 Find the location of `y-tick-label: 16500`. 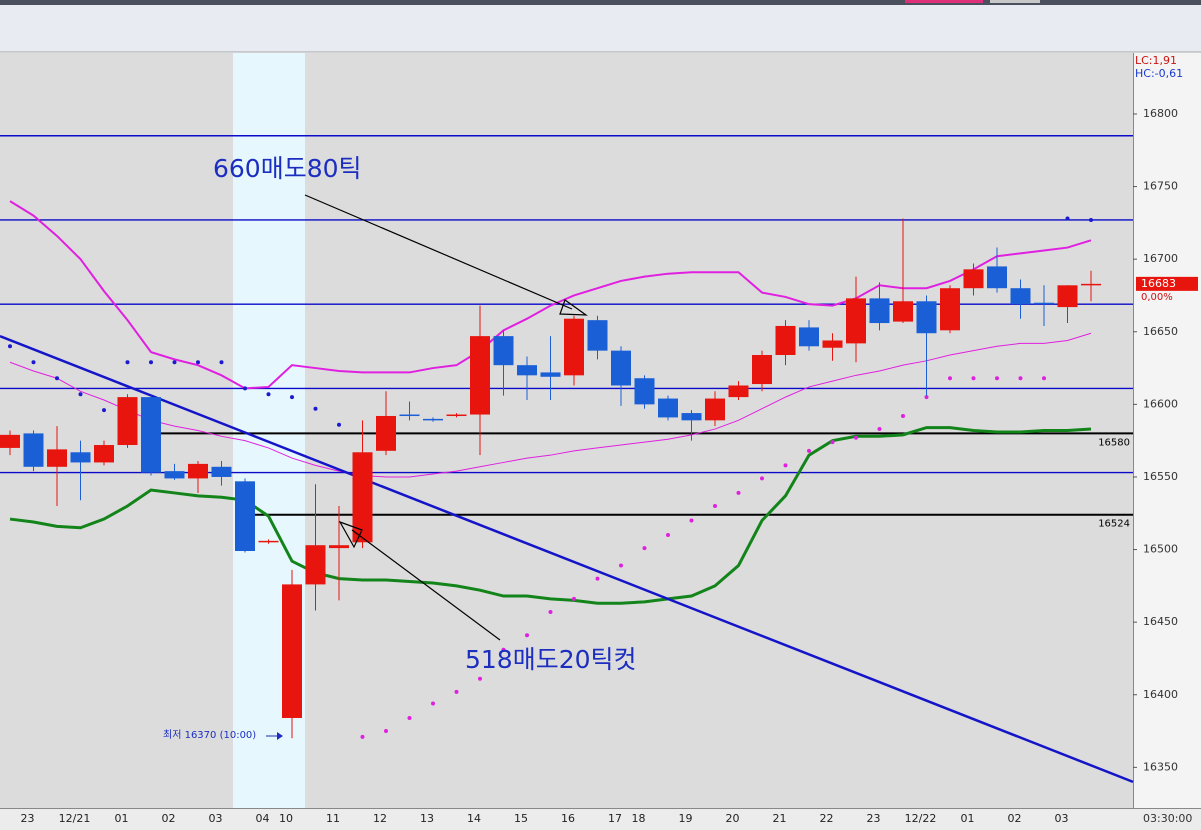

y-tick-label: 16500 is located at coordinates (1160, 549).